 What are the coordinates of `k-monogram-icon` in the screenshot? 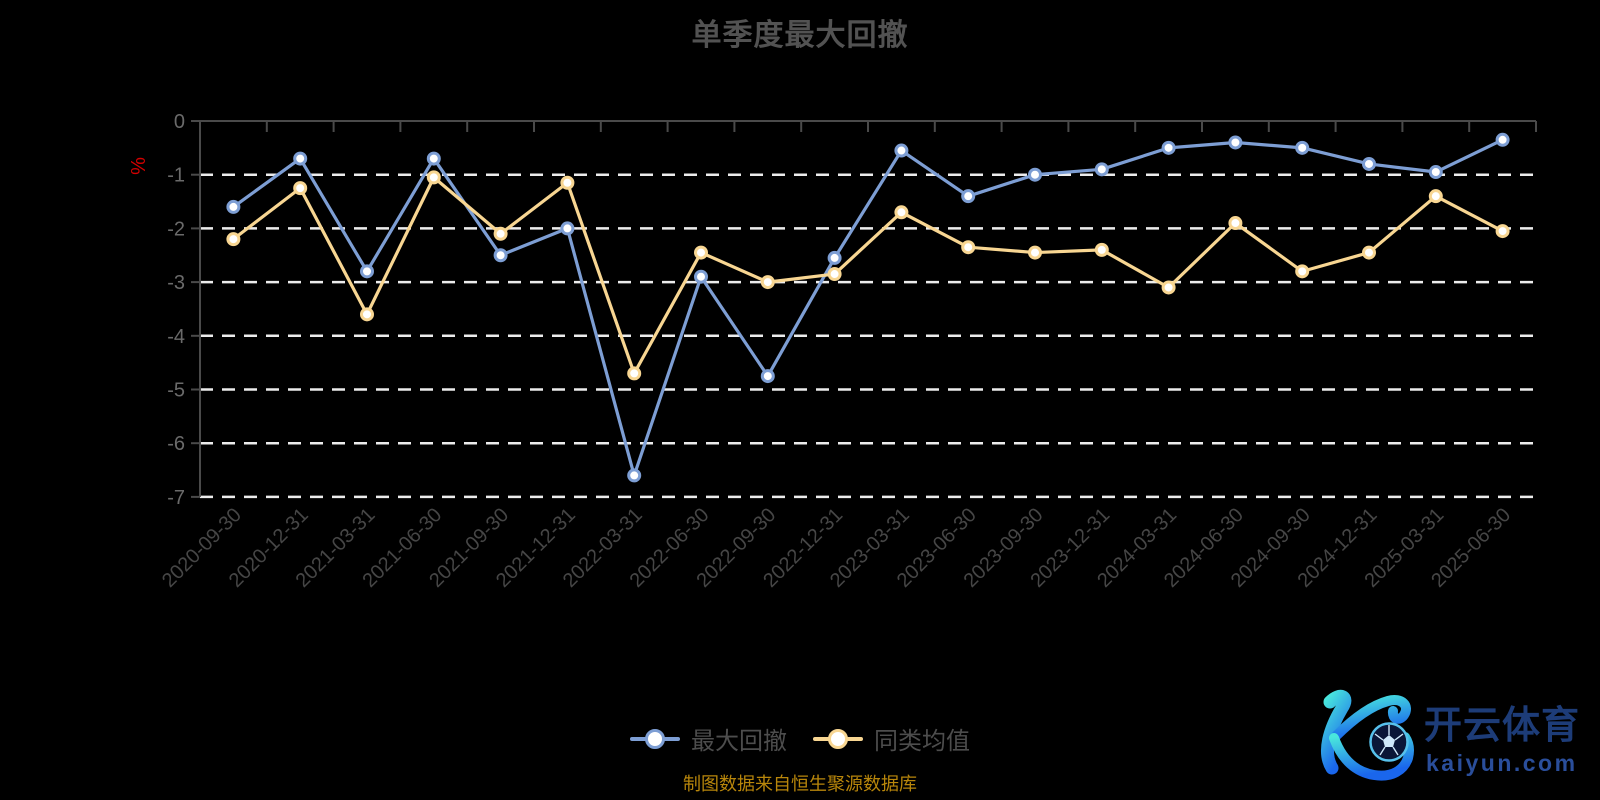 It's located at (1367, 735).